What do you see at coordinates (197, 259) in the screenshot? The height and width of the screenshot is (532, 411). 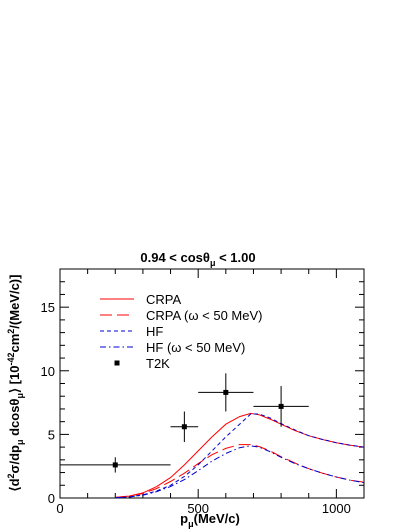 I see `chart-title: 0.94 < cosθμ < 1.00` at bounding box center [197, 259].